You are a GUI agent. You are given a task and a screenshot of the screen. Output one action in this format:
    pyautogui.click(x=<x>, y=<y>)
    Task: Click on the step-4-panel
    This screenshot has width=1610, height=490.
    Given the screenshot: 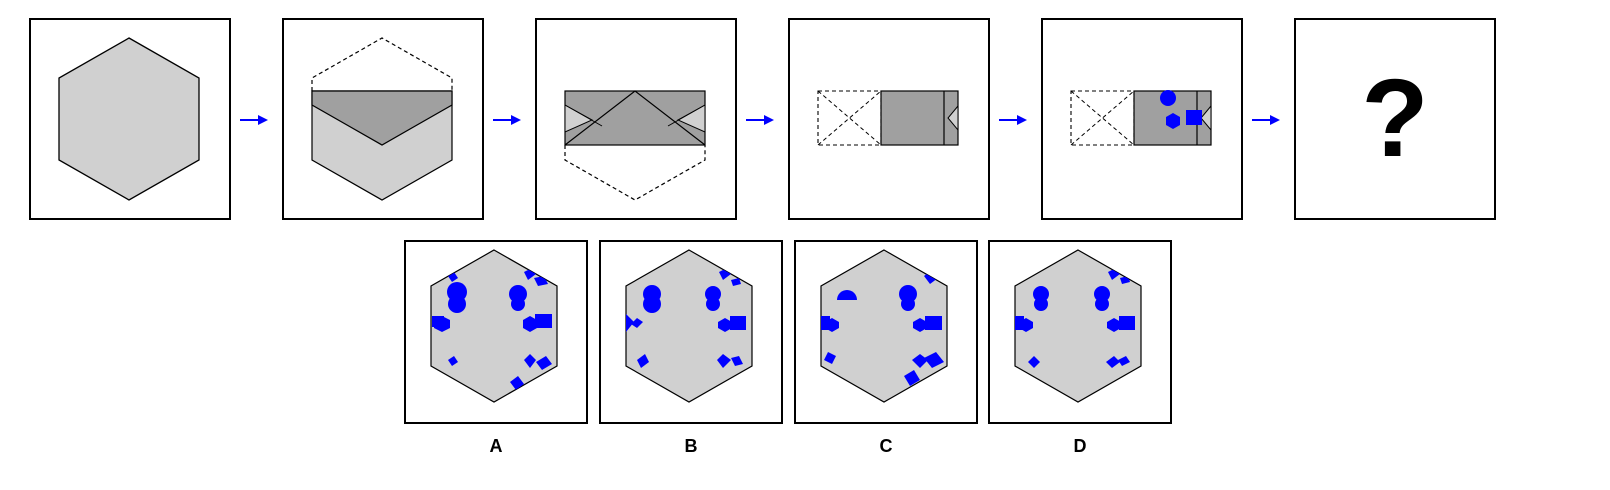 What is the action you would take?
    pyautogui.click(x=889, y=119)
    